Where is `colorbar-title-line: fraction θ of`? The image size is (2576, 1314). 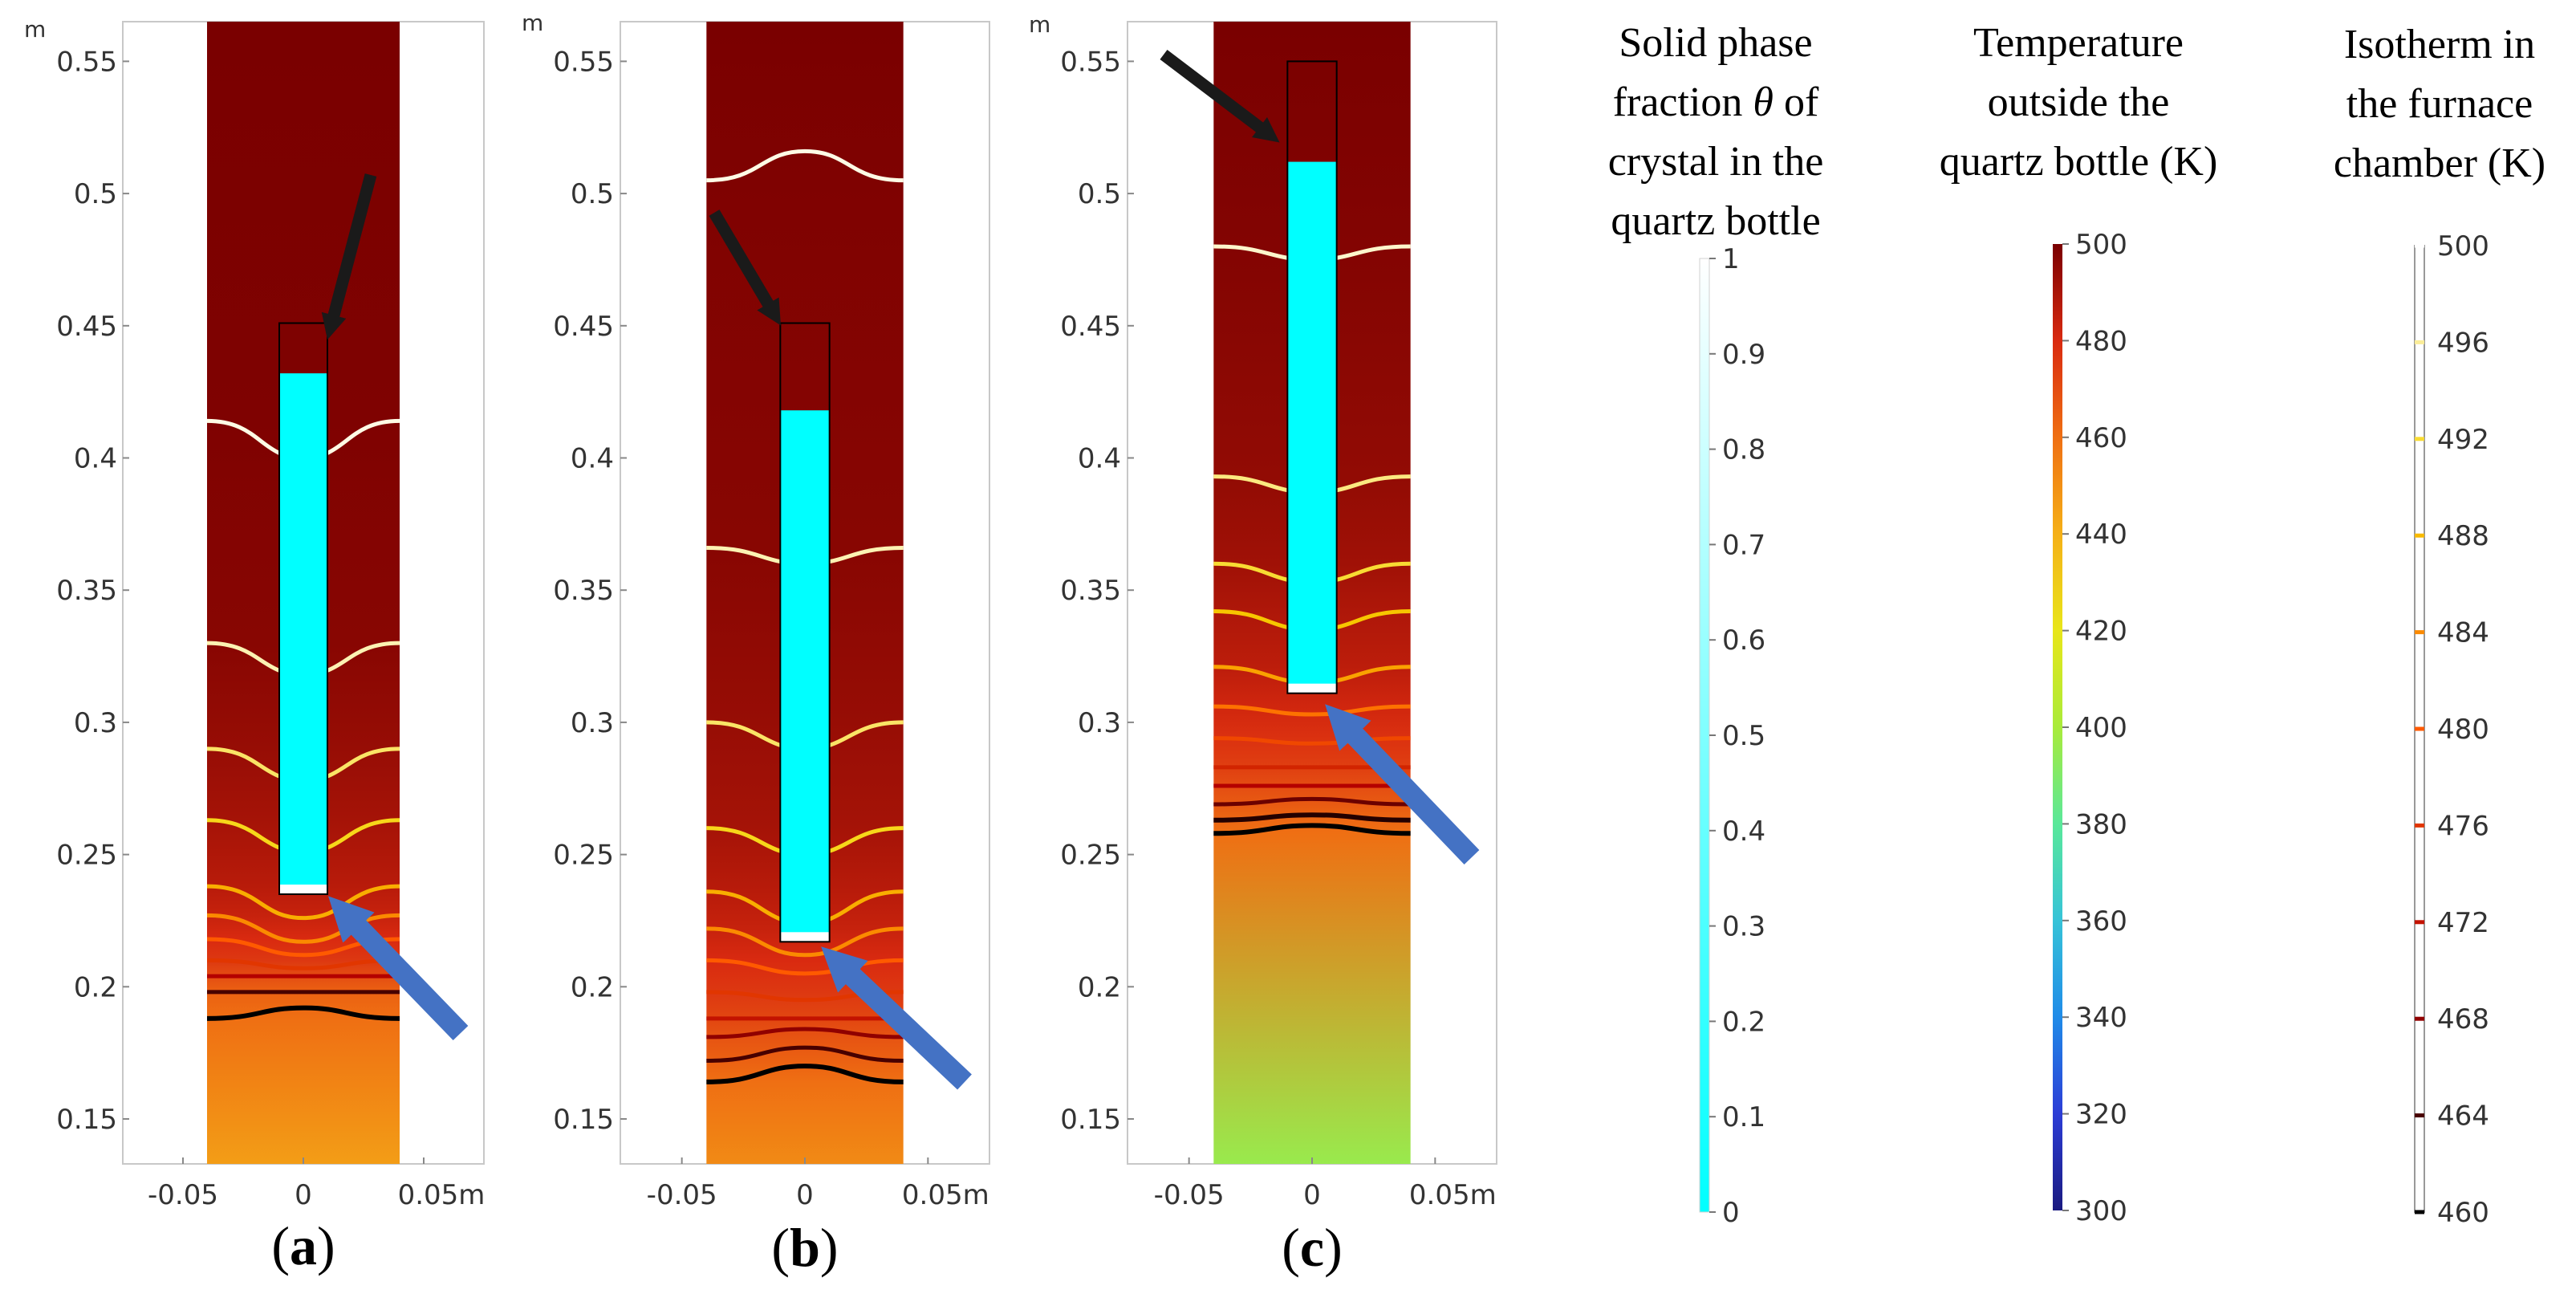 colorbar-title-line: fraction θ of is located at coordinates (1716, 102).